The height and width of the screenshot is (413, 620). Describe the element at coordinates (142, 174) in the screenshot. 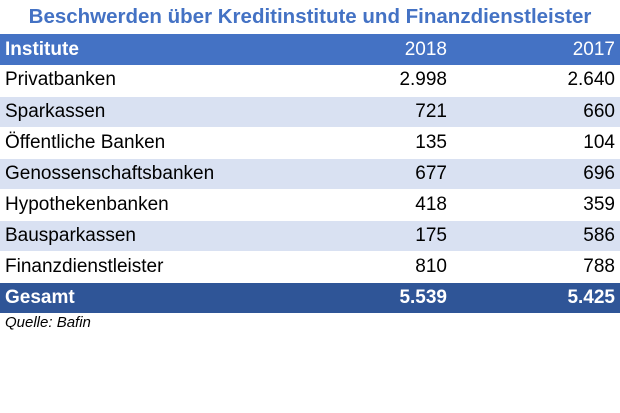

I see `institute-cell: Genossenschaftsbanken` at that location.